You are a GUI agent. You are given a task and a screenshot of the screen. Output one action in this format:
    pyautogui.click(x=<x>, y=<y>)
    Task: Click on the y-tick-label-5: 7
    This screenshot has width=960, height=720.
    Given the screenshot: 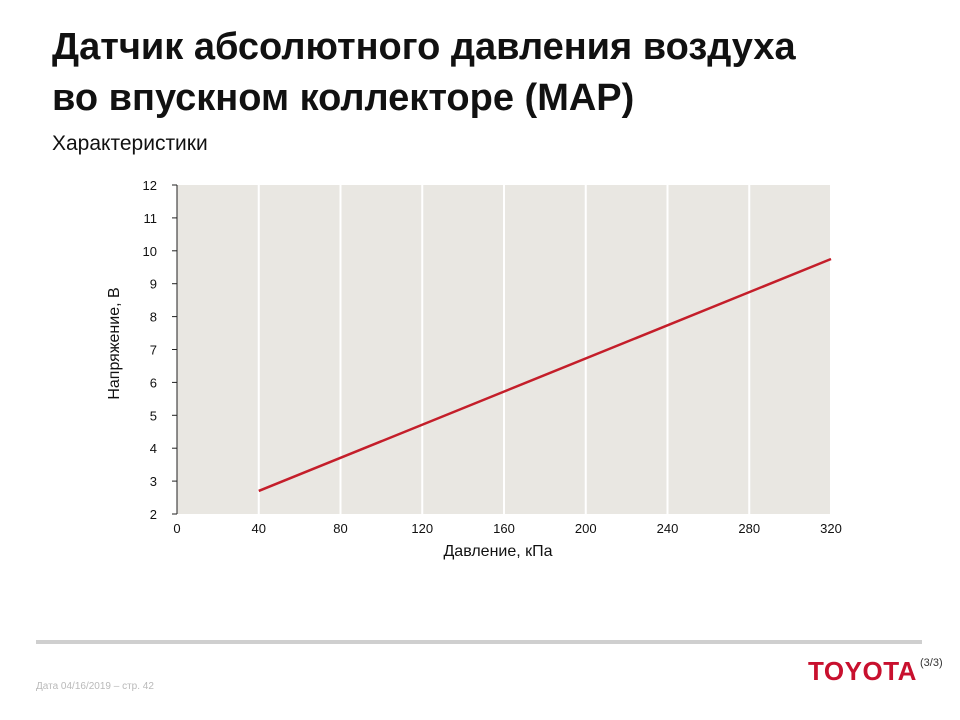 What is the action you would take?
    pyautogui.click(x=153, y=350)
    